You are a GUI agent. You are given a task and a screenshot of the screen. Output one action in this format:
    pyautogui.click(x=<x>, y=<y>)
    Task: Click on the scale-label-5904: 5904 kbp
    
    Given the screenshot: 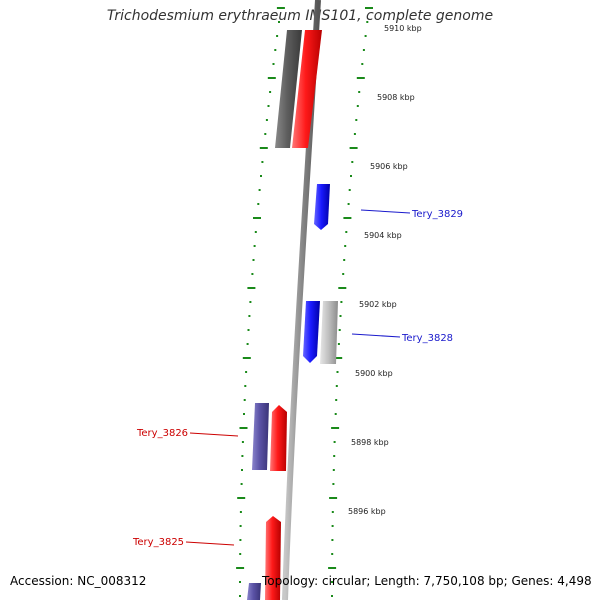 What is the action you would take?
    pyautogui.click(x=383, y=235)
    